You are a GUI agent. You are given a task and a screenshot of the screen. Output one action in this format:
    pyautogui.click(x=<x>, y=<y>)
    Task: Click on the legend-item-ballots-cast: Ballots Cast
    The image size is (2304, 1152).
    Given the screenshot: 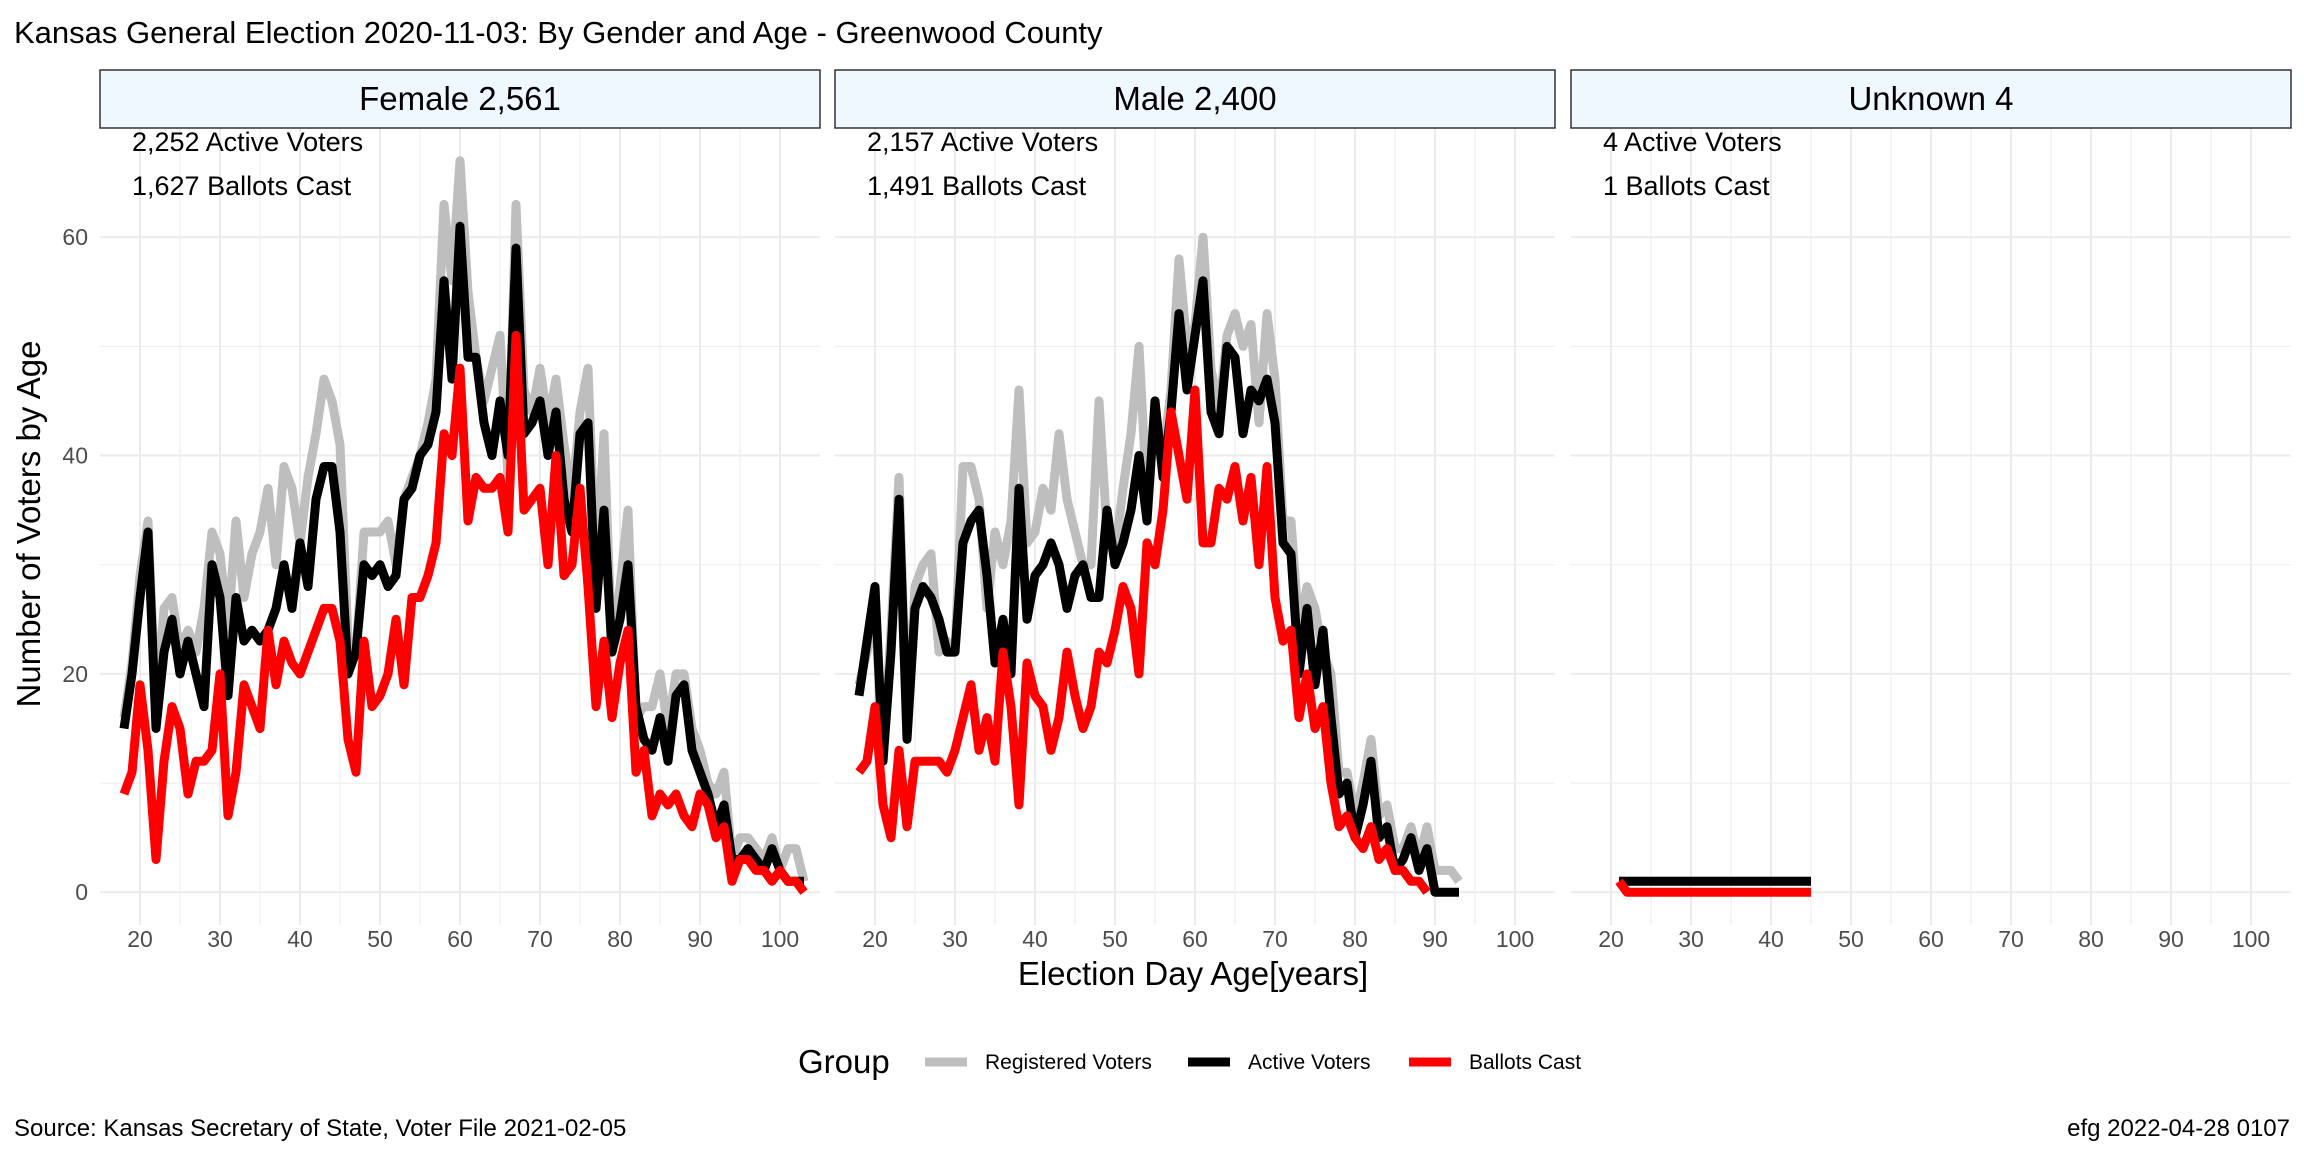 What is the action you would take?
    pyautogui.click(x=1495, y=1062)
    